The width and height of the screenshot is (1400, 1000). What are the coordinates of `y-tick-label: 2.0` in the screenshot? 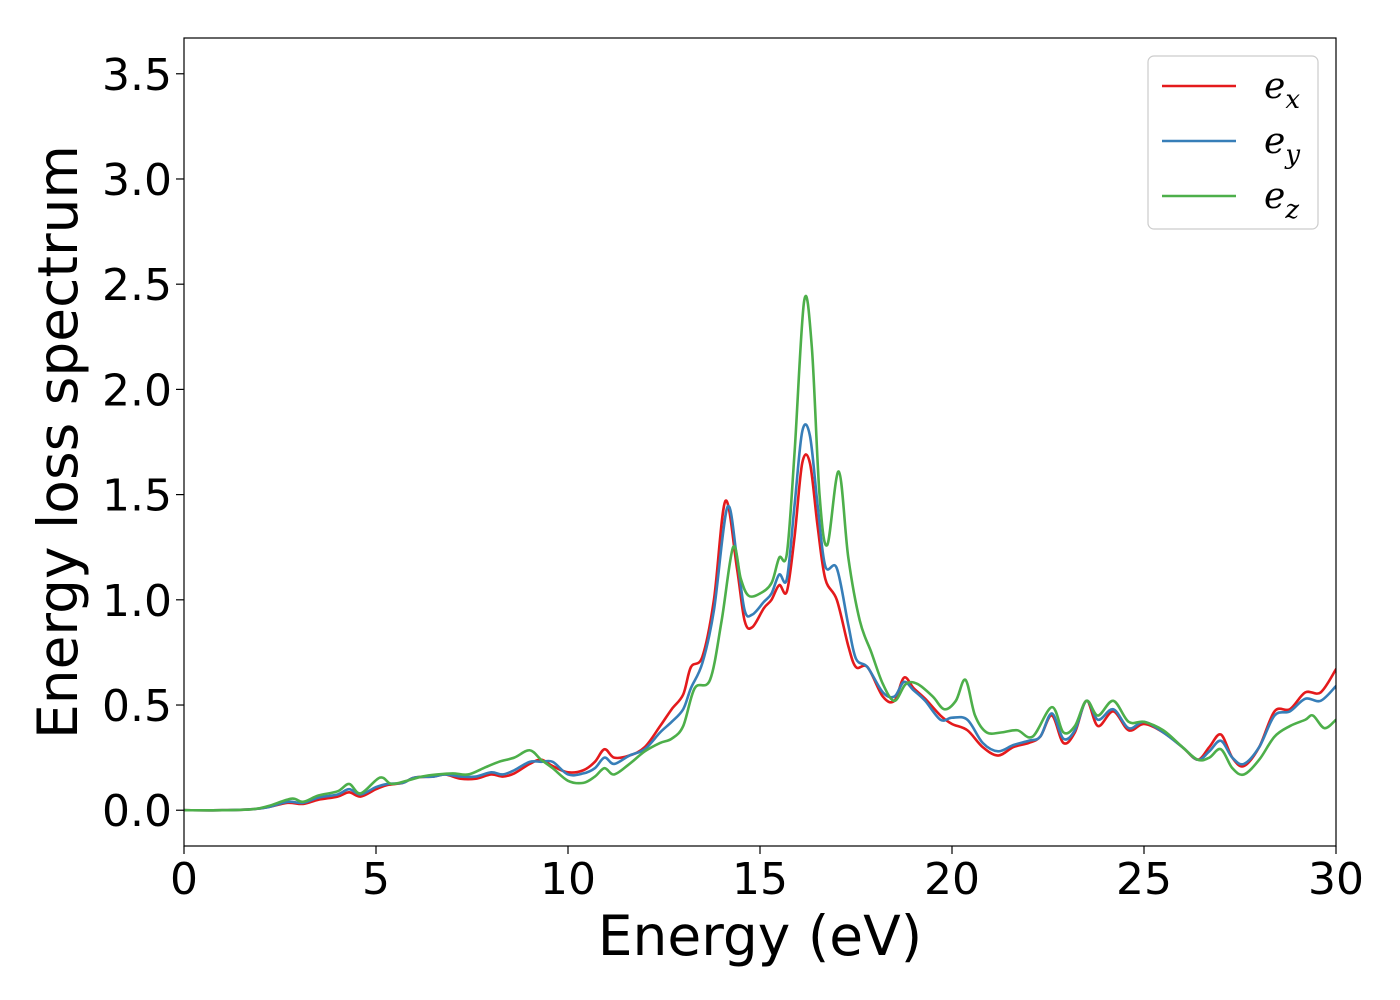 It's located at (137, 390).